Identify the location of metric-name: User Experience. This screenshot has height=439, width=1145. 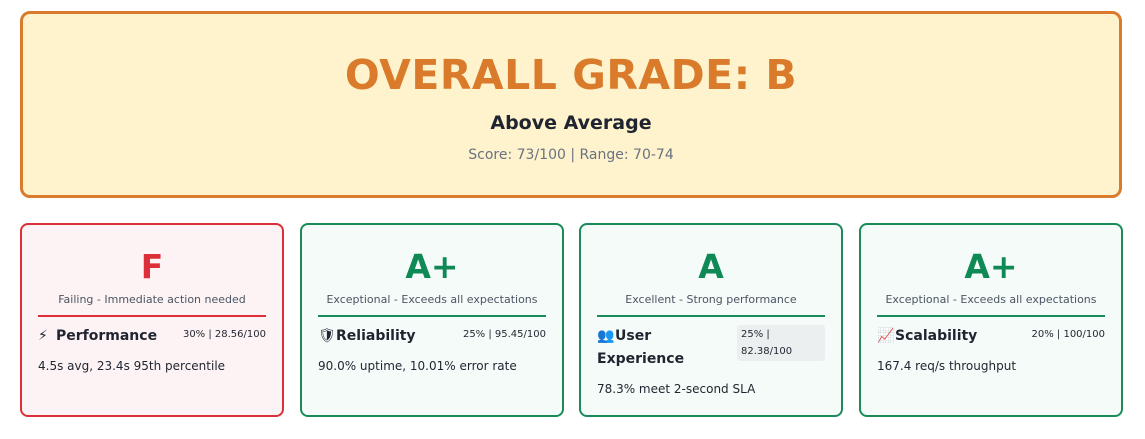
(641, 347).